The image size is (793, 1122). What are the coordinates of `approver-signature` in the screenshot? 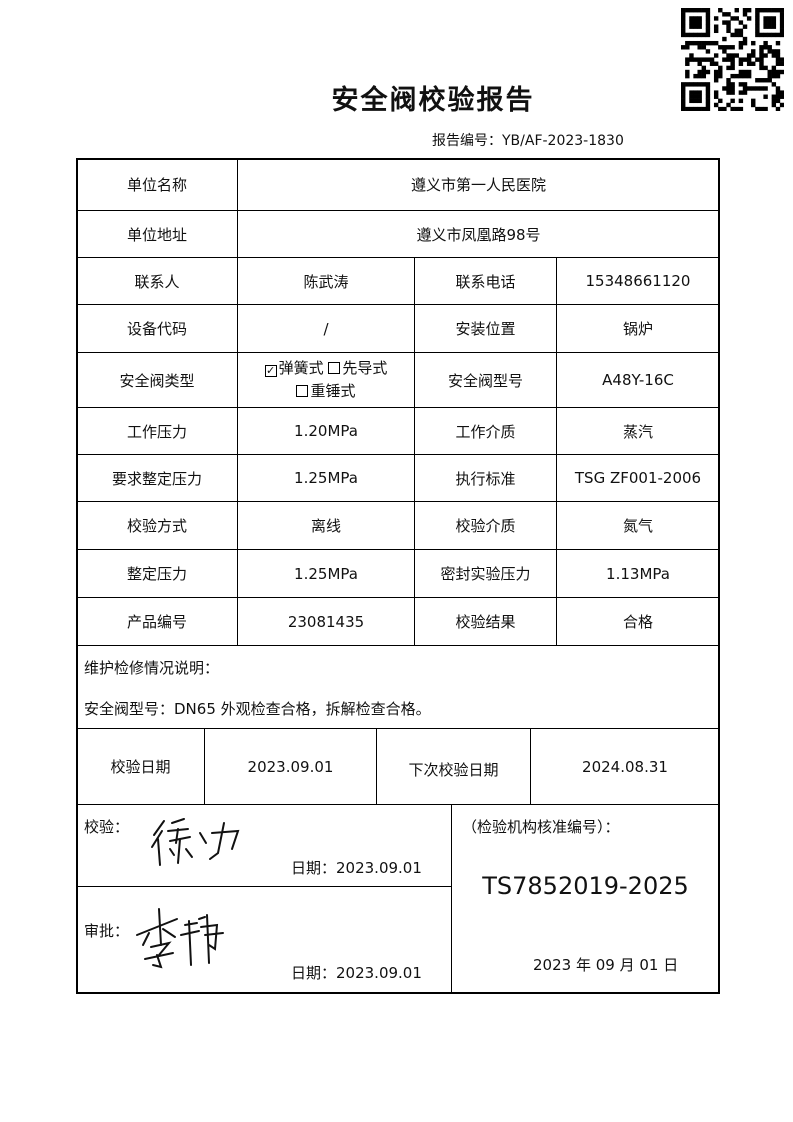 It's located at (180, 938).